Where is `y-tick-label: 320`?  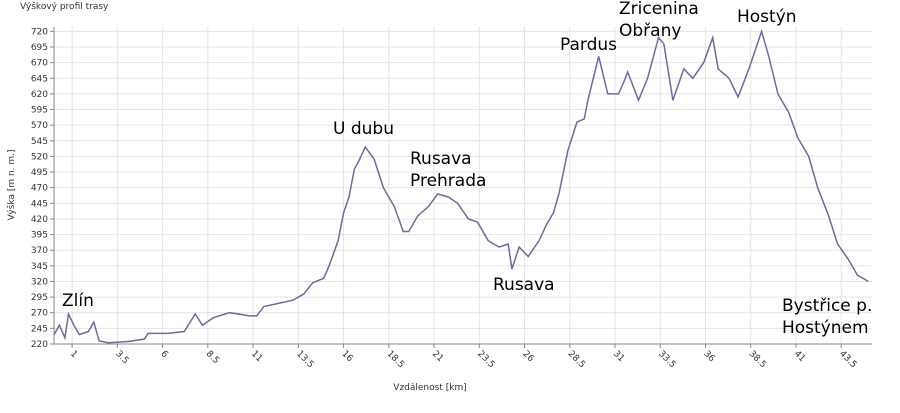
y-tick-label: 320 is located at coordinates (39, 282).